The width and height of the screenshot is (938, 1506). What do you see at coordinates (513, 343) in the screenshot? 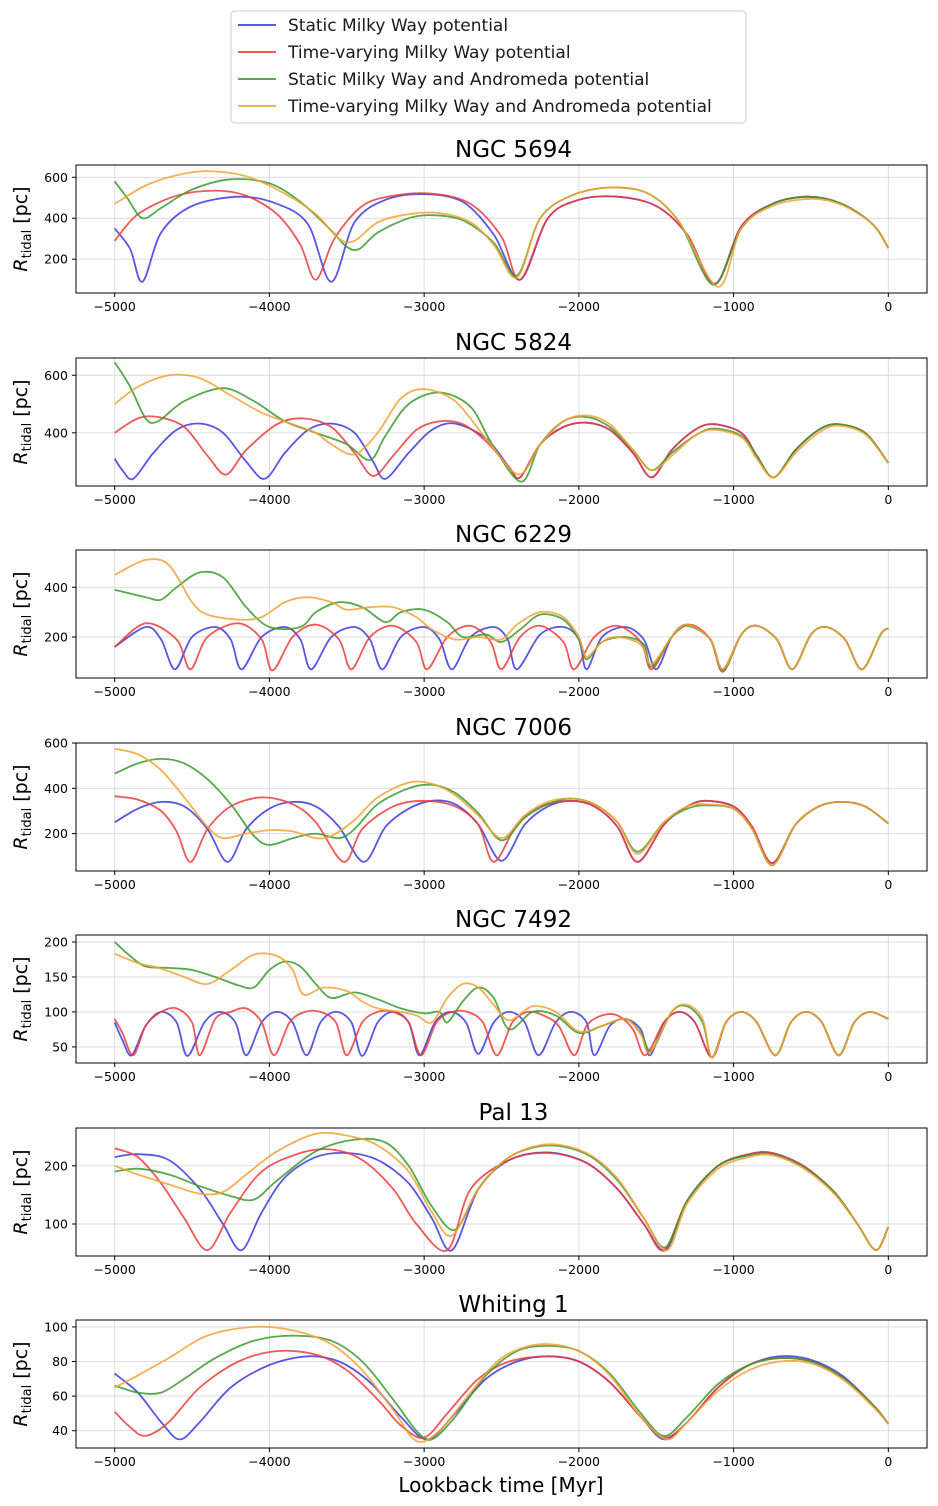
I see `chart-title: NGC 5824` at bounding box center [513, 343].